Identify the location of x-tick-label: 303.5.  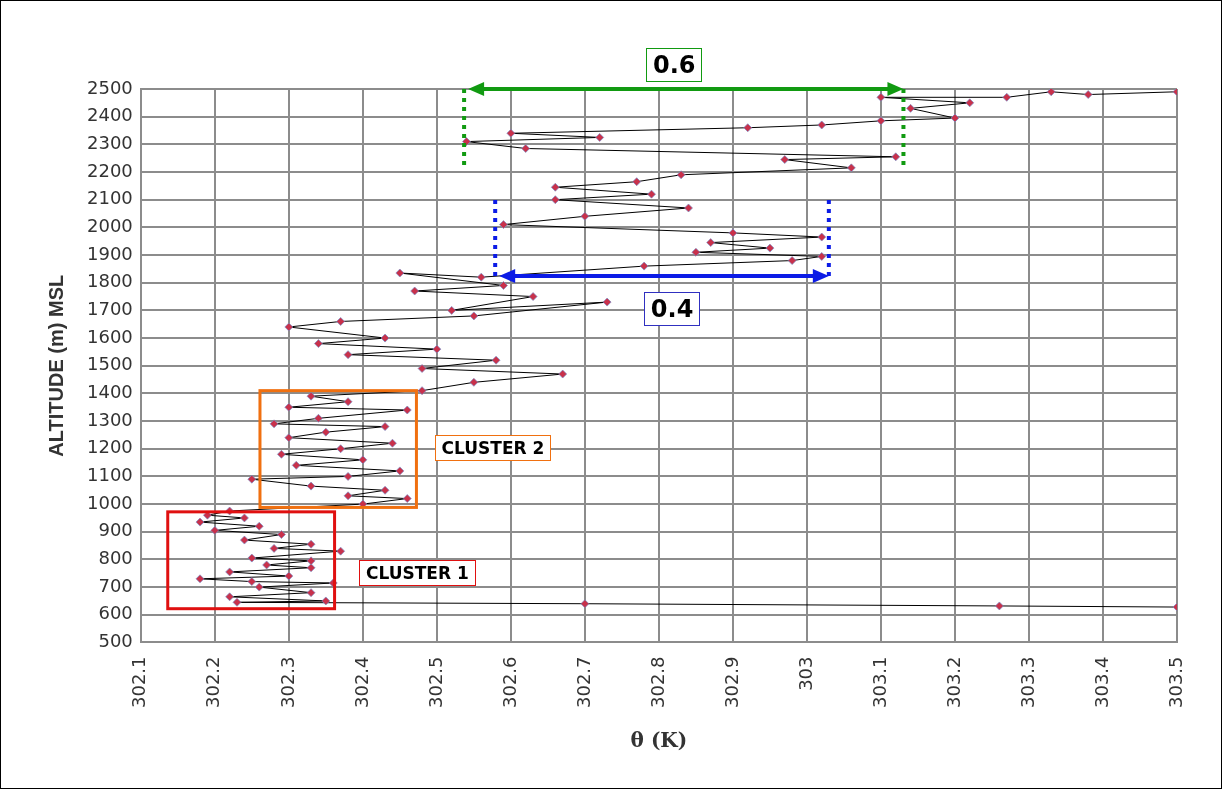
(1175, 682).